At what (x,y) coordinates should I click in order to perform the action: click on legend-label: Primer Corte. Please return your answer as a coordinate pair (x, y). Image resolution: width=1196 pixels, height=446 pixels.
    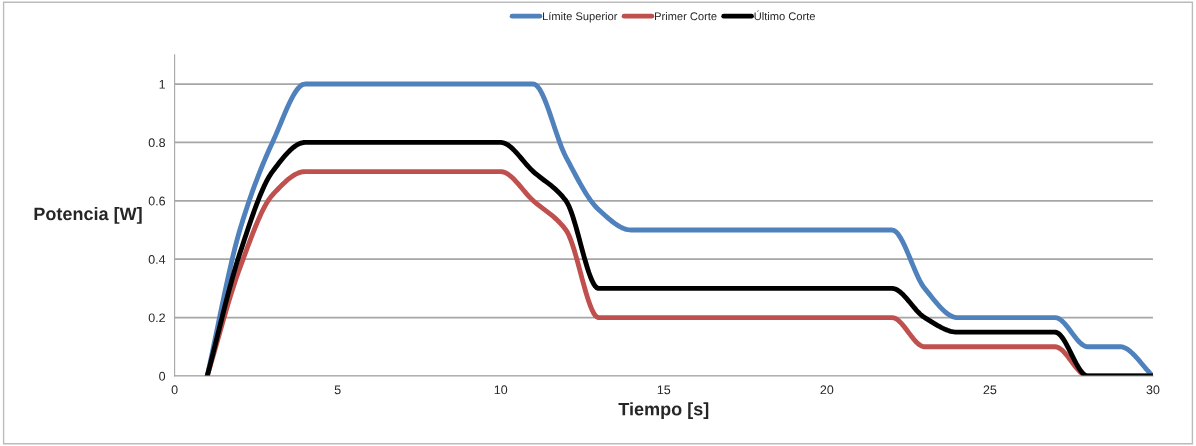
    Looking at the image, I should click on (686, 16).